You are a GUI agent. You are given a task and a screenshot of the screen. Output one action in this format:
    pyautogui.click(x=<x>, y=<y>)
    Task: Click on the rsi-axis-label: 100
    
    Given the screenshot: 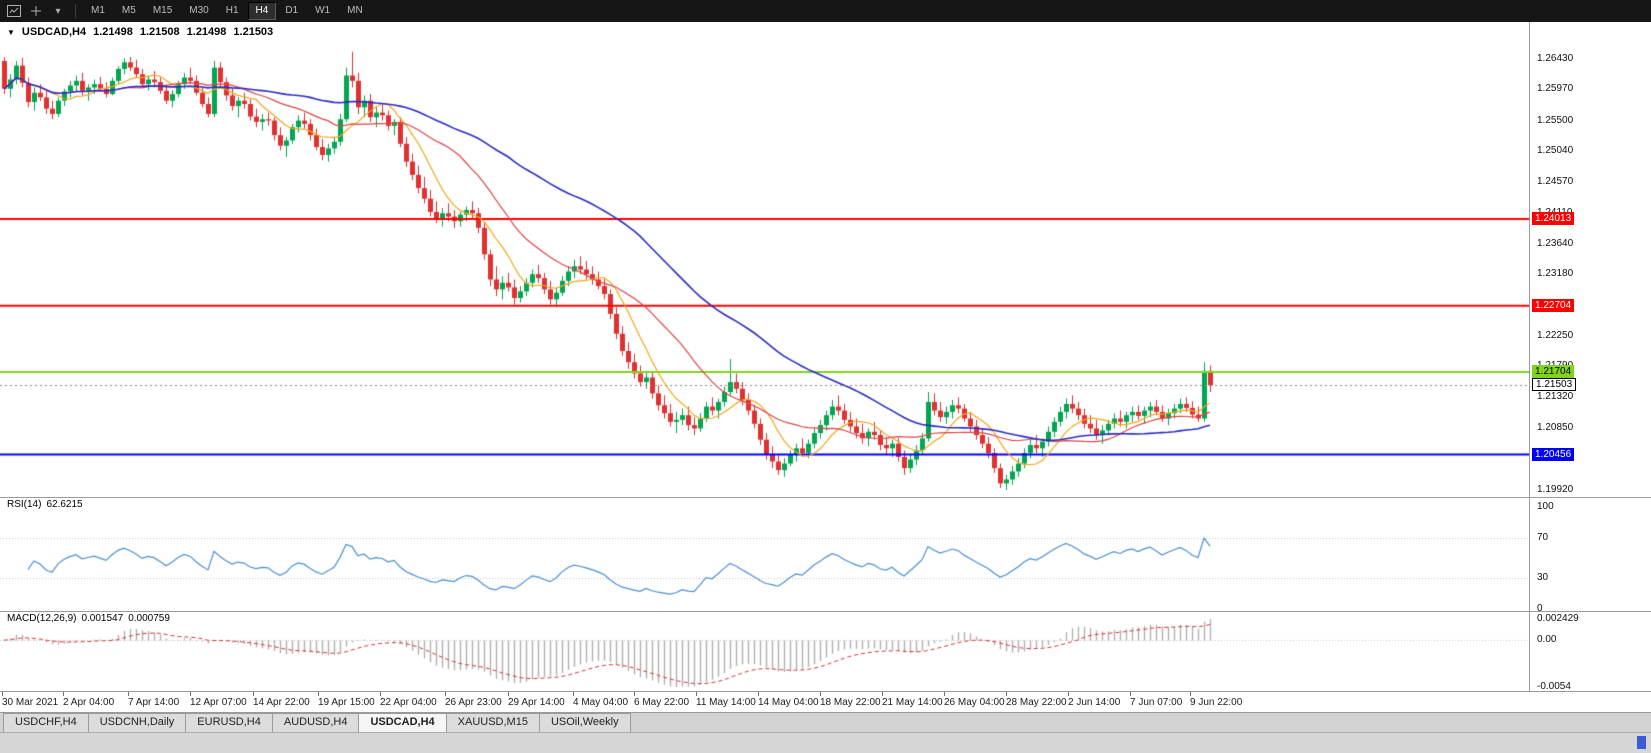 What is the action you would take?
    pyautogui.click(x=1545, y=506)
    